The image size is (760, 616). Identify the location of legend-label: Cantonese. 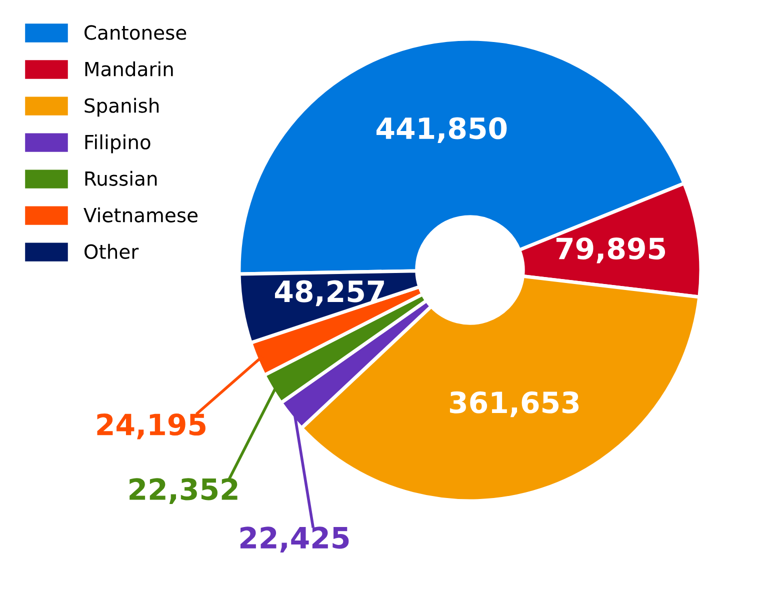
(135, 32).